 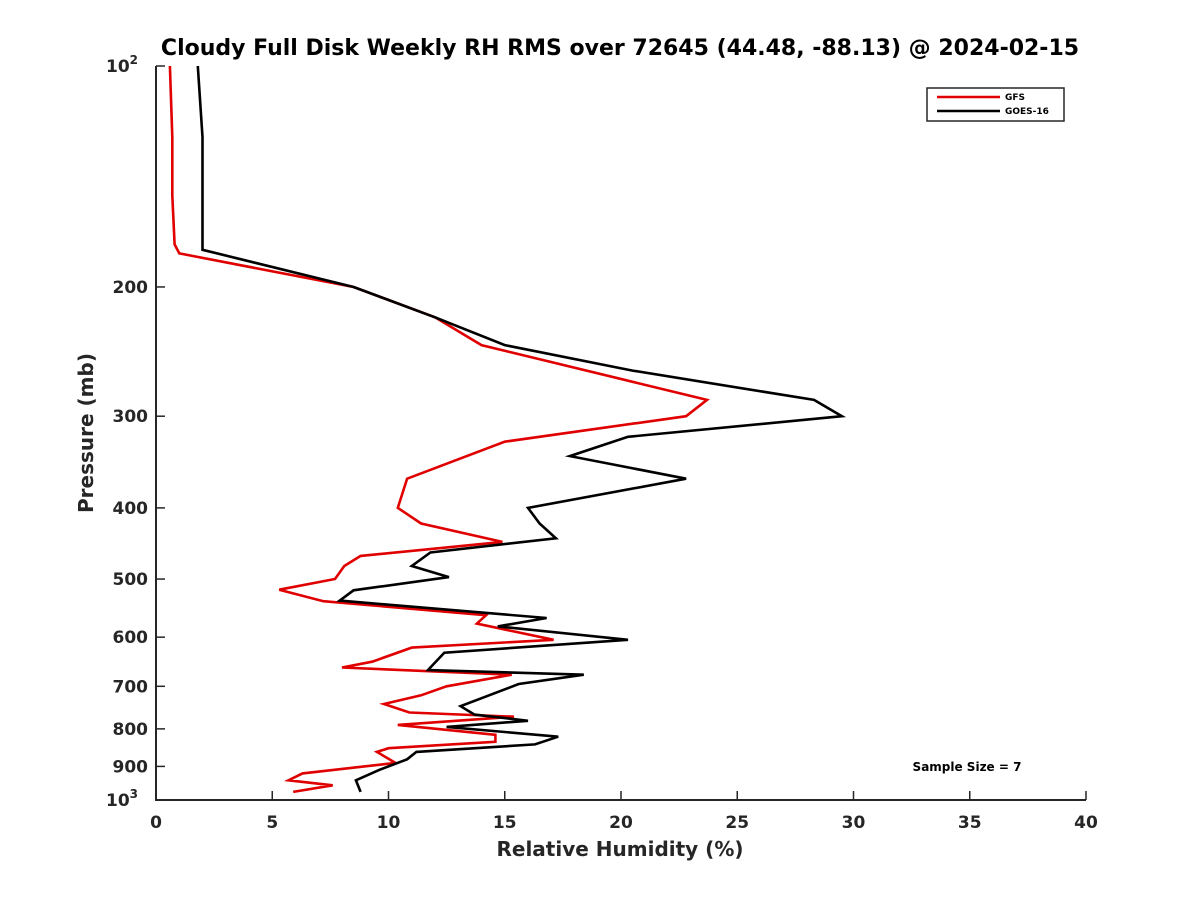 What do you see at coordinates (131, 288) in the screenshot?
I see `y-tick-label: 200` at bounding box center [131, 288].